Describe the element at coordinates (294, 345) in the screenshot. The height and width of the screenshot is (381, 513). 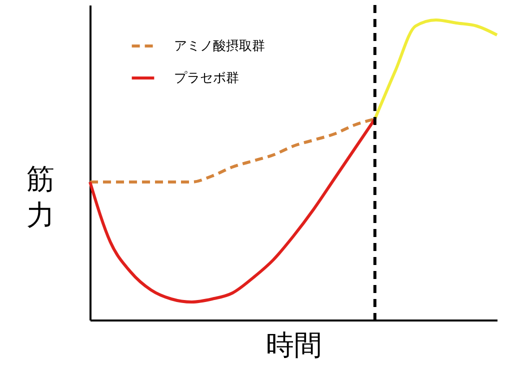
I see `x-axis-title: 時間` at that location.